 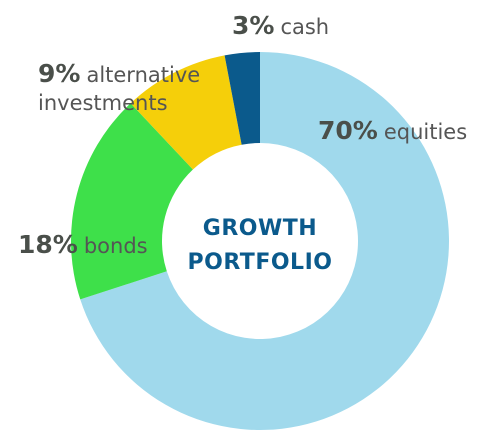 What do you see at coordinates (115, 246) in the screenshot?
I see `category-label: bonds` at bounding box center [115, 246].